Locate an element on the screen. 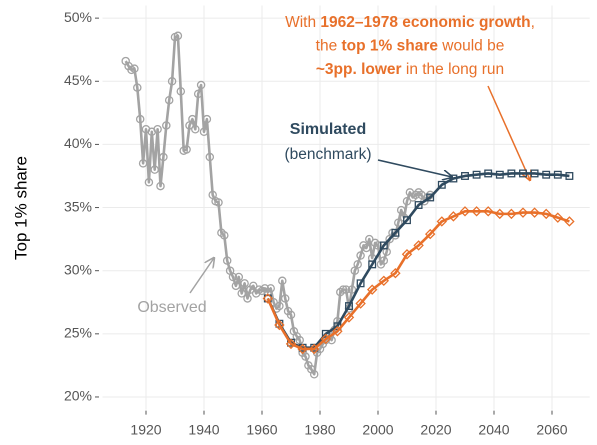 The height and width of the screenshot is (445, 597). series-label: Simulated is located at coordinates (328, 129).